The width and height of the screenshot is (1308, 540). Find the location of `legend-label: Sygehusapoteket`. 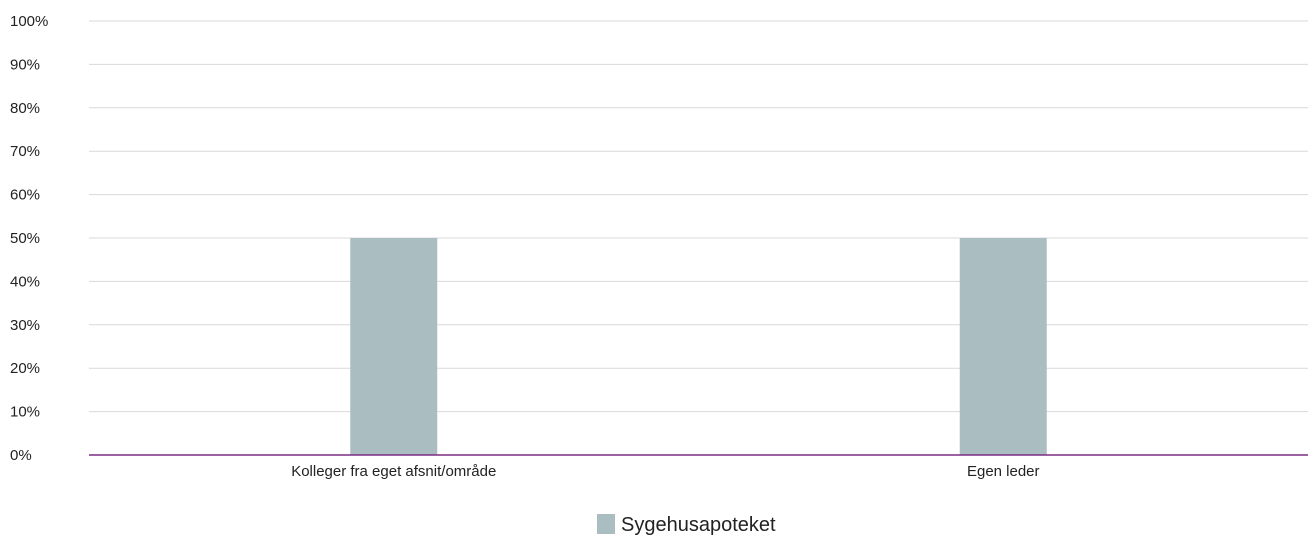

legend-label: Sygehusapoteket is located at coordinates (698, 524).